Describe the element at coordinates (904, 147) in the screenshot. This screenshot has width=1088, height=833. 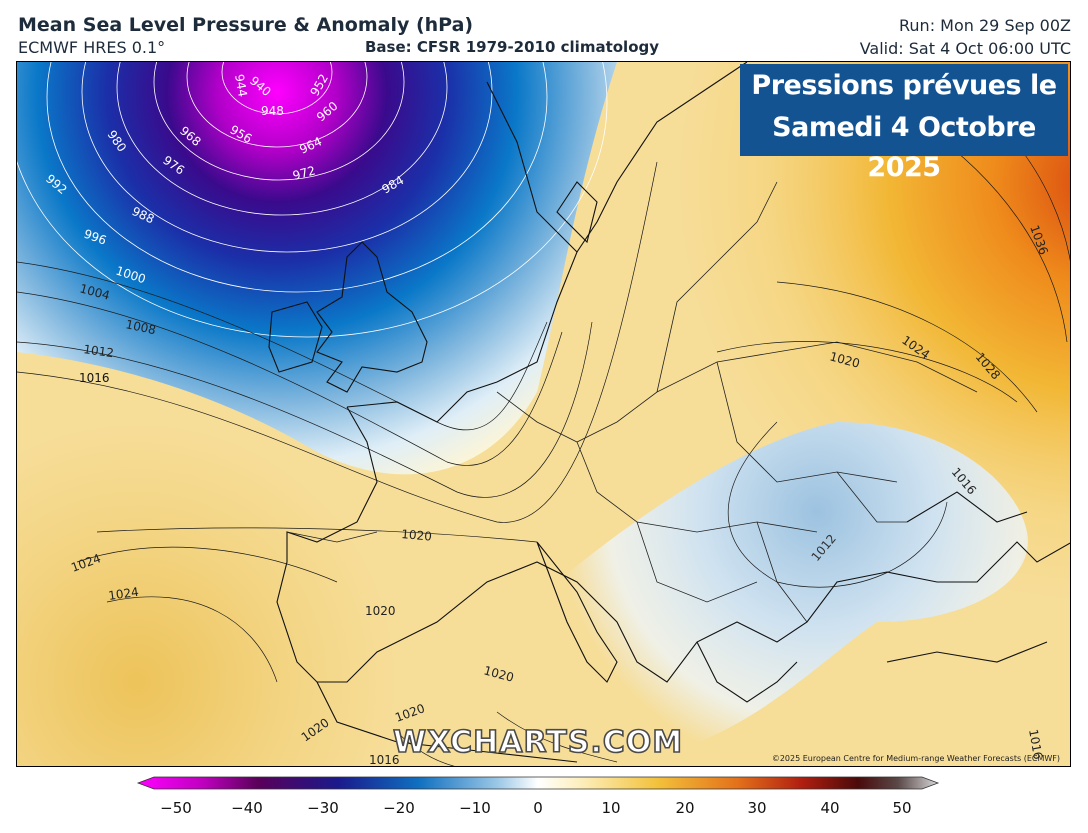
I see `banner-line-2: Samedi 4 Octobre 2025` at that location.